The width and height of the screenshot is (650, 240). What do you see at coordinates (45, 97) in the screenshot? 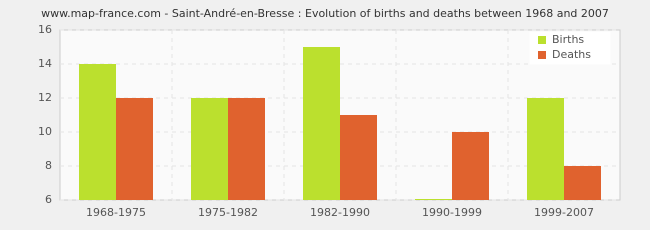
I see `y-tick-label: 12` at bounding box center [45, 97].